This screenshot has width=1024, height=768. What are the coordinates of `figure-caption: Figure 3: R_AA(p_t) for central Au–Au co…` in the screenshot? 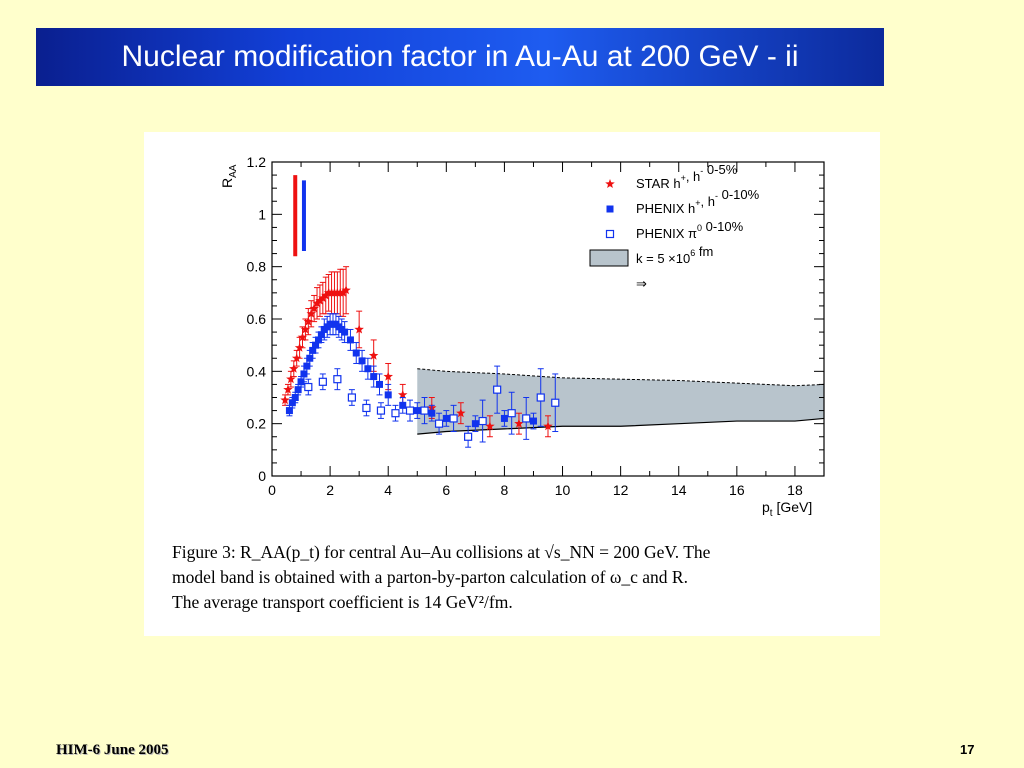 It's located at (522, 577).